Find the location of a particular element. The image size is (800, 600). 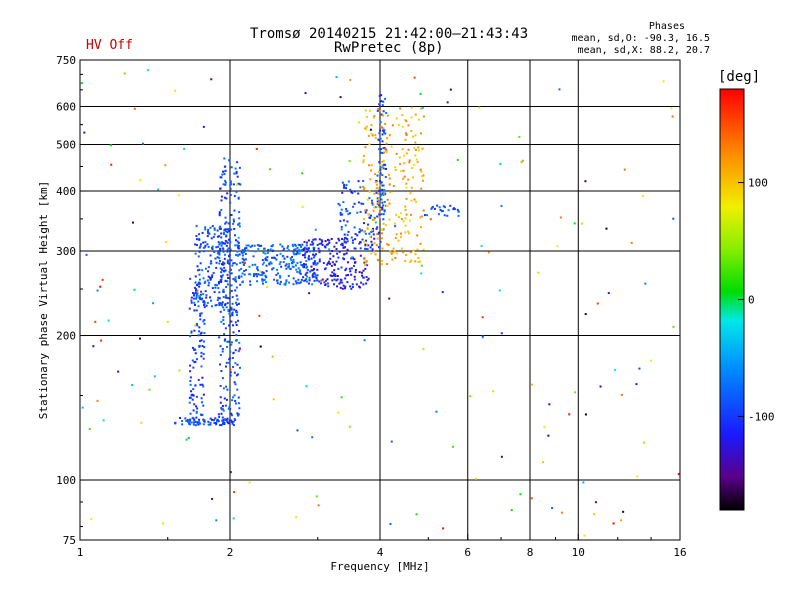

y-tick-label: 750 is located at coordinates (66, 60).